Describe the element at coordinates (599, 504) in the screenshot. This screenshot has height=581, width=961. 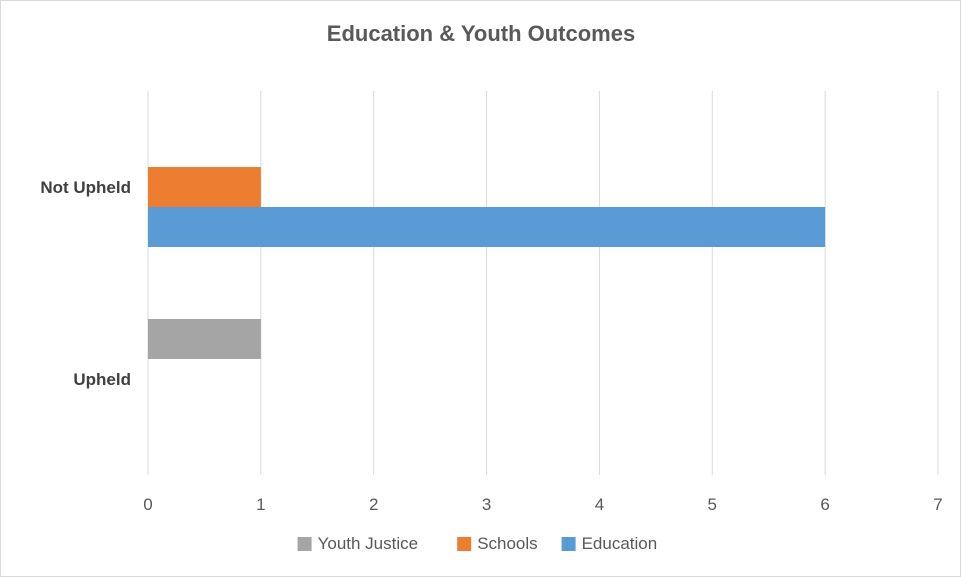
I see `x-tick-label-4: 4` at that location.